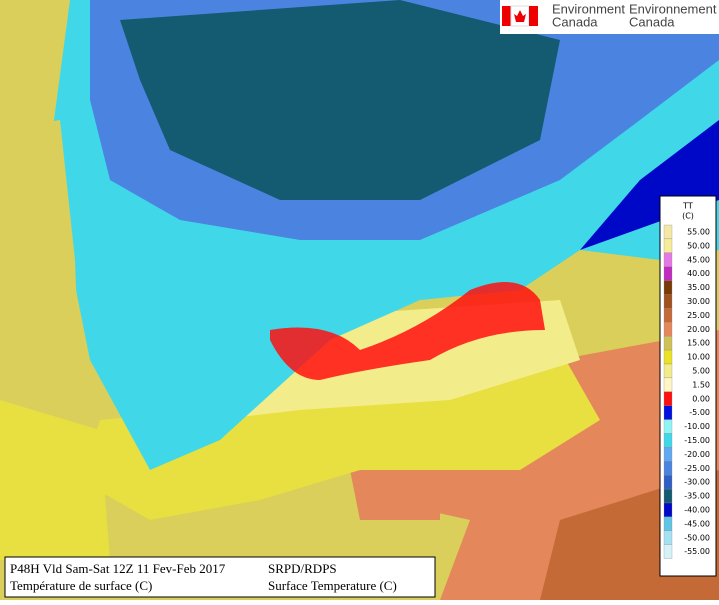  Describe the element at coordinates (698, 343) in the screenshot. I see `legend-label: 15.00` at that location.